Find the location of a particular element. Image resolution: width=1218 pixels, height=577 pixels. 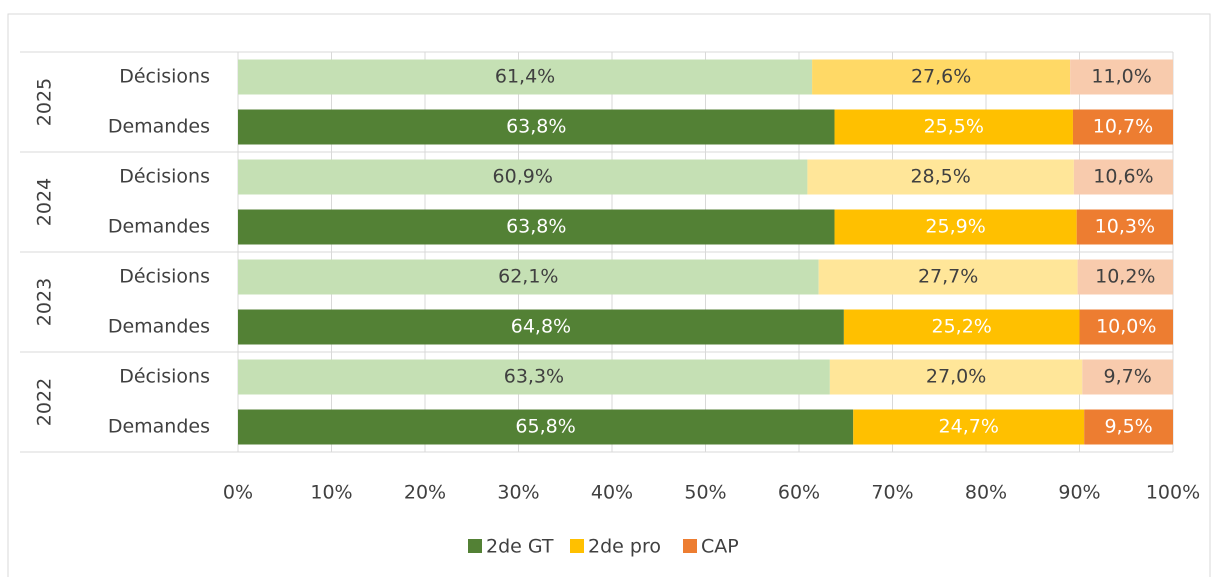

value-label: 28,5% is located at coordinates (940, 177).